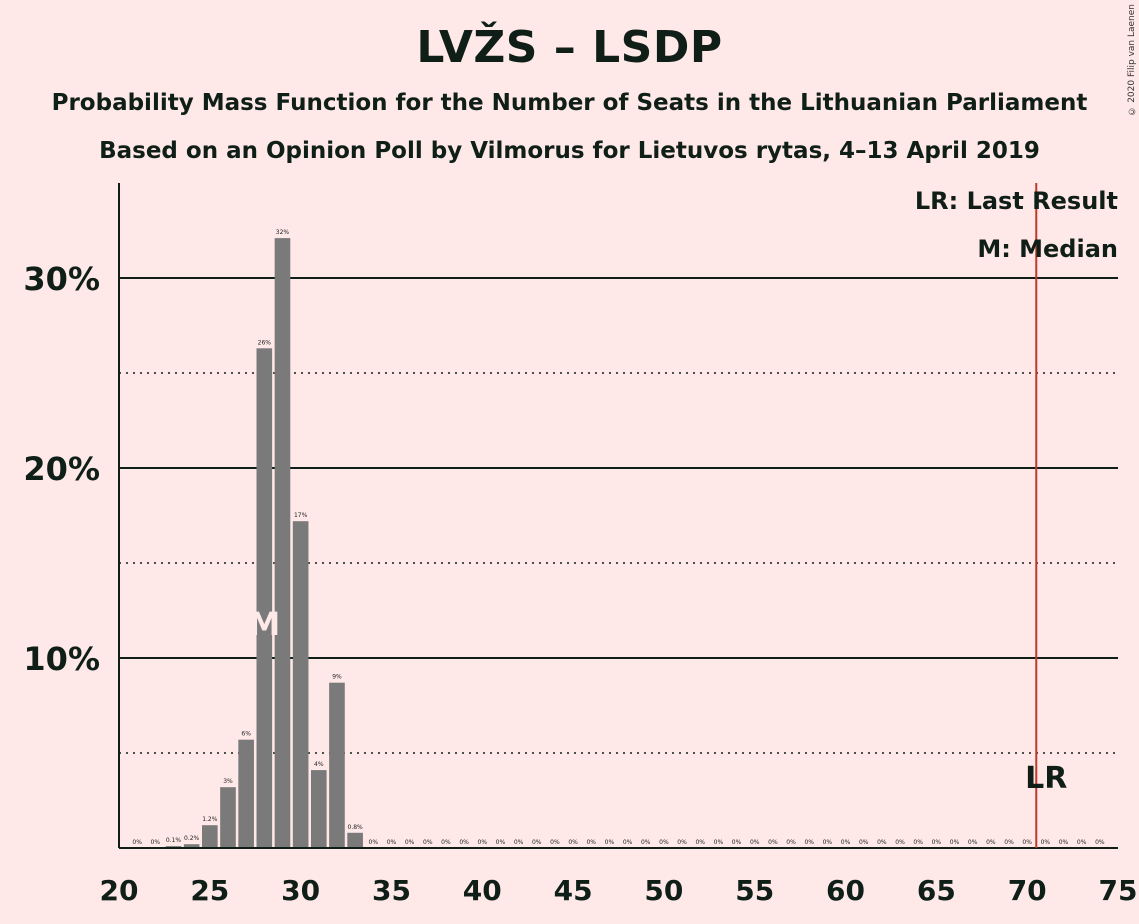 Image resolution: width=1139 pixels, height=924 pixels. Describe the element at coordinates (1027, 890) in the screenshot. I see `x-tick-label: 70` at that location.